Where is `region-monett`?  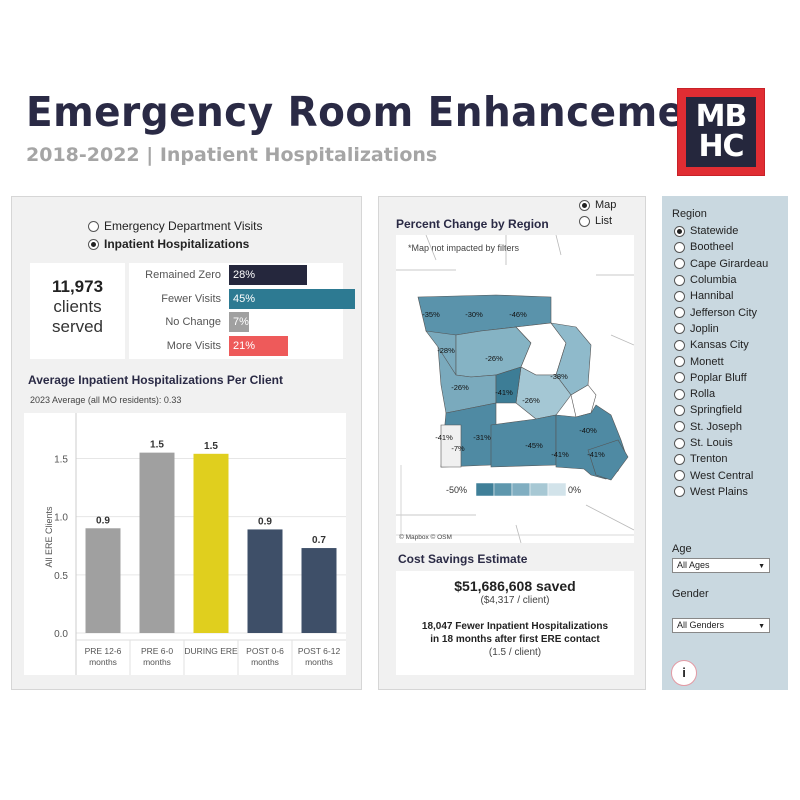 region-monett is located at coordinates (451, 446).